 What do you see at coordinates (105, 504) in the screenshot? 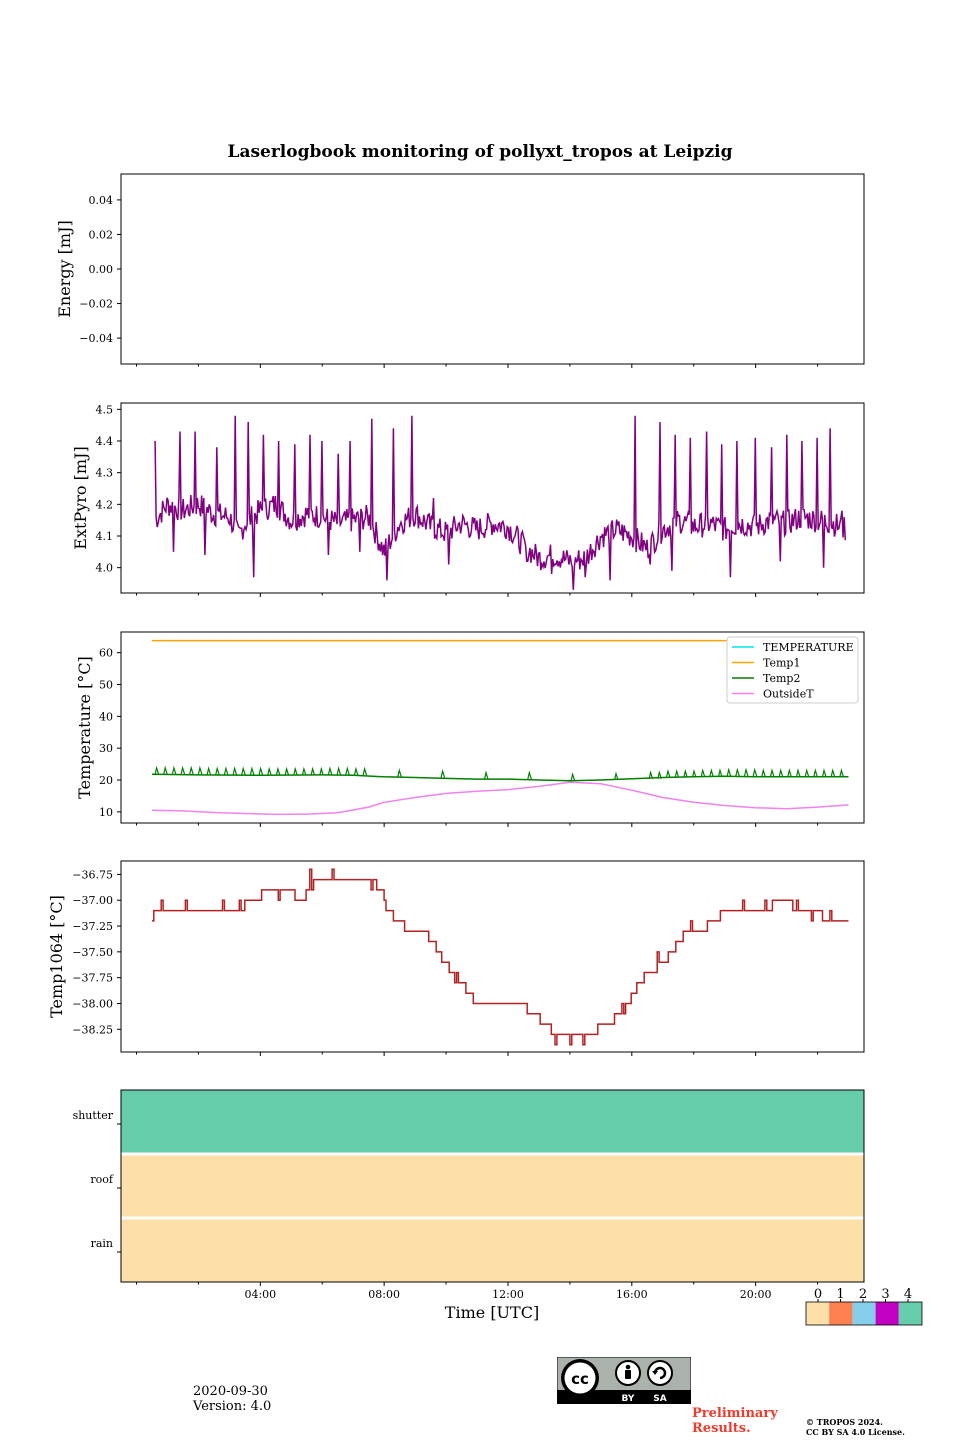
I see `y-tick-label: 4.2` at bounding box center [105, 504].